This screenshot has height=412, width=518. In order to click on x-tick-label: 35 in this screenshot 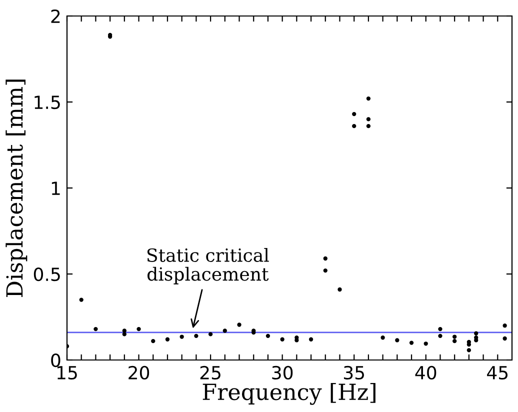, I will do `click(354, 373)`.